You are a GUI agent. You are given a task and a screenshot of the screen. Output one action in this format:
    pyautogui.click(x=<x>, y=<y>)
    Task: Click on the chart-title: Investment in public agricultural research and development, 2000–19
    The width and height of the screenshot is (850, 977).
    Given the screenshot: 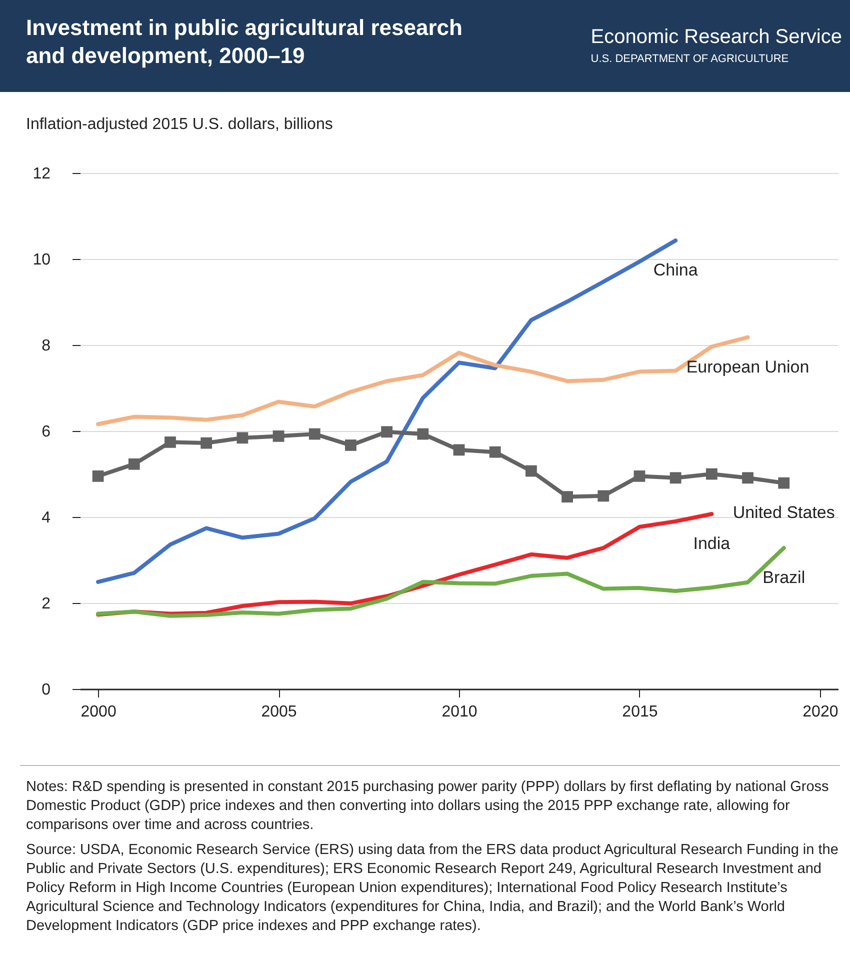 What is the action you would take?
    pyautogui.click(x=245, y=42)
    